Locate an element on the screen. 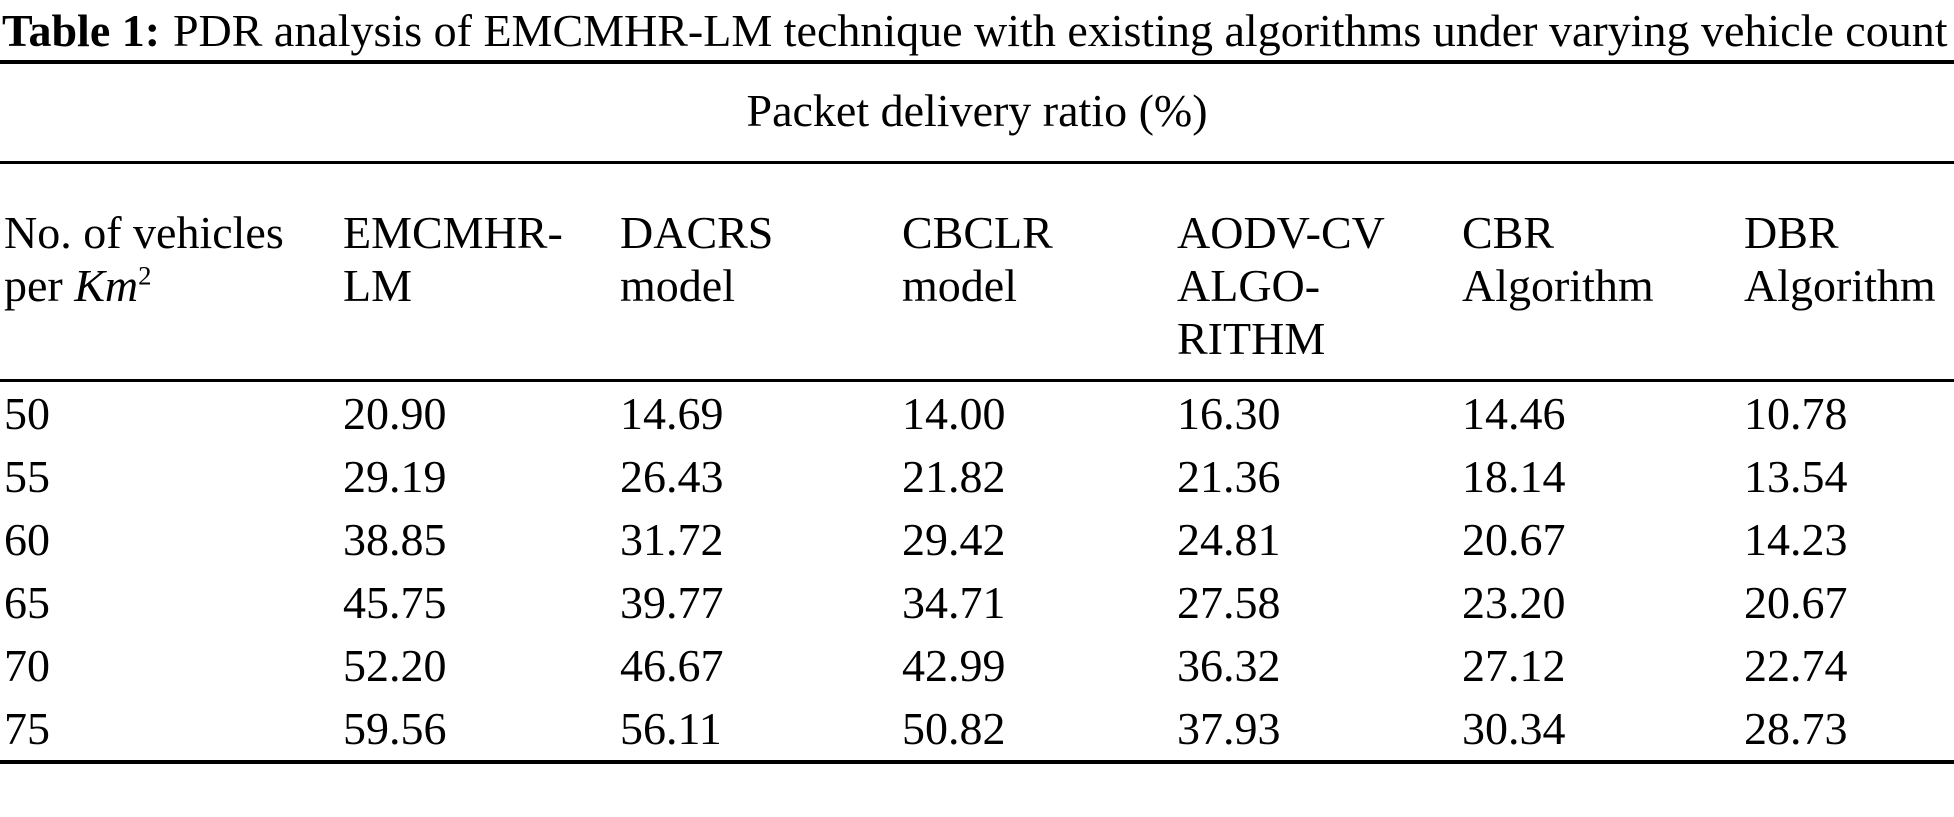  col-header-line: per is located at coordinates (39, 285).